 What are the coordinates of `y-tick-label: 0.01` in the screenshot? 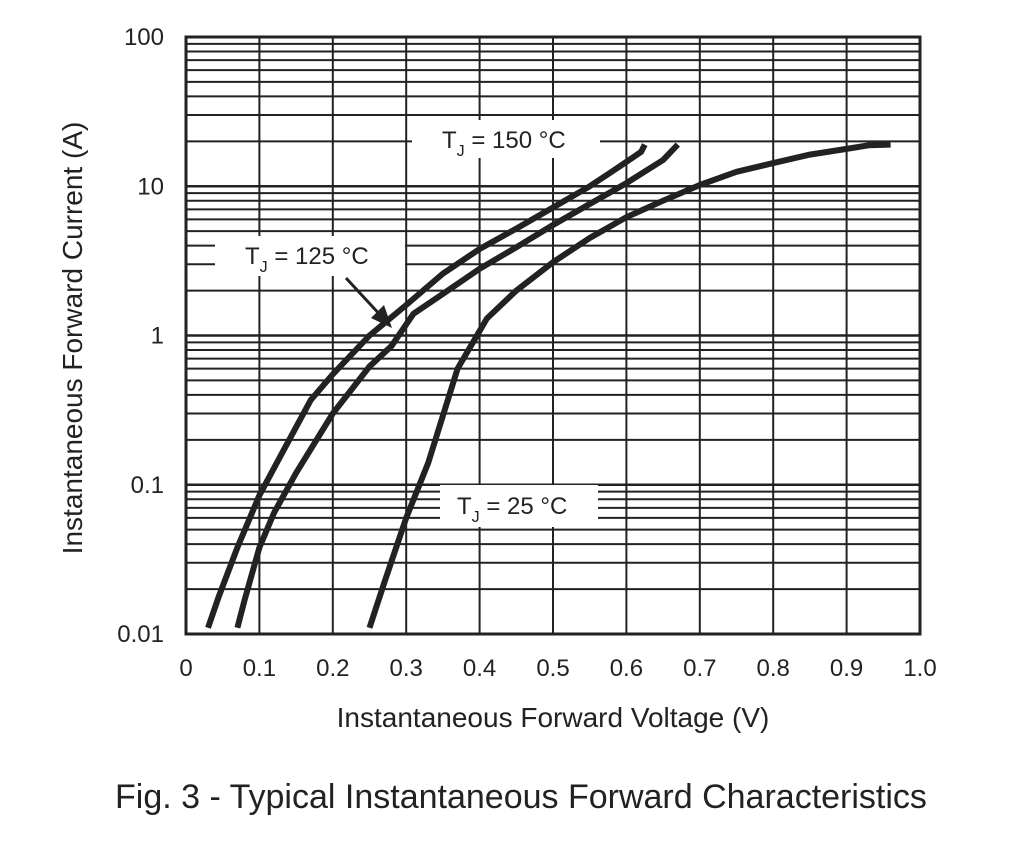 It's located at (140, 634).